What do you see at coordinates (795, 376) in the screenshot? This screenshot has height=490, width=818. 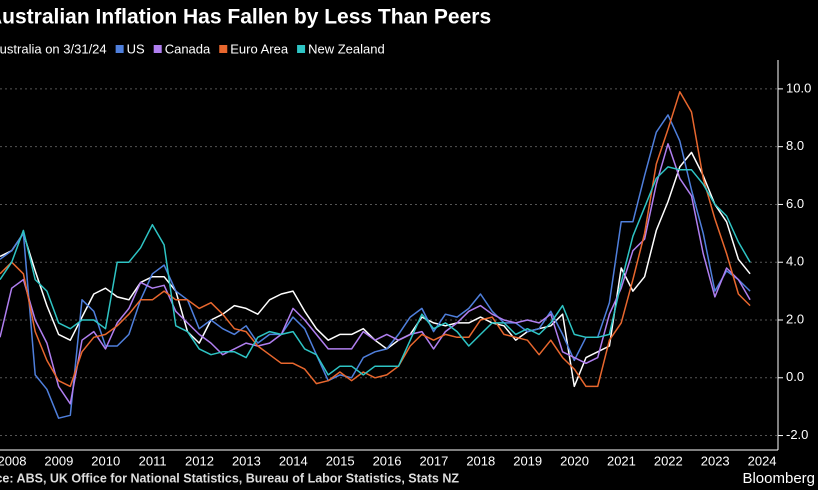 I see `y-tick-label: 0.0` at bounding box center [795, 376].